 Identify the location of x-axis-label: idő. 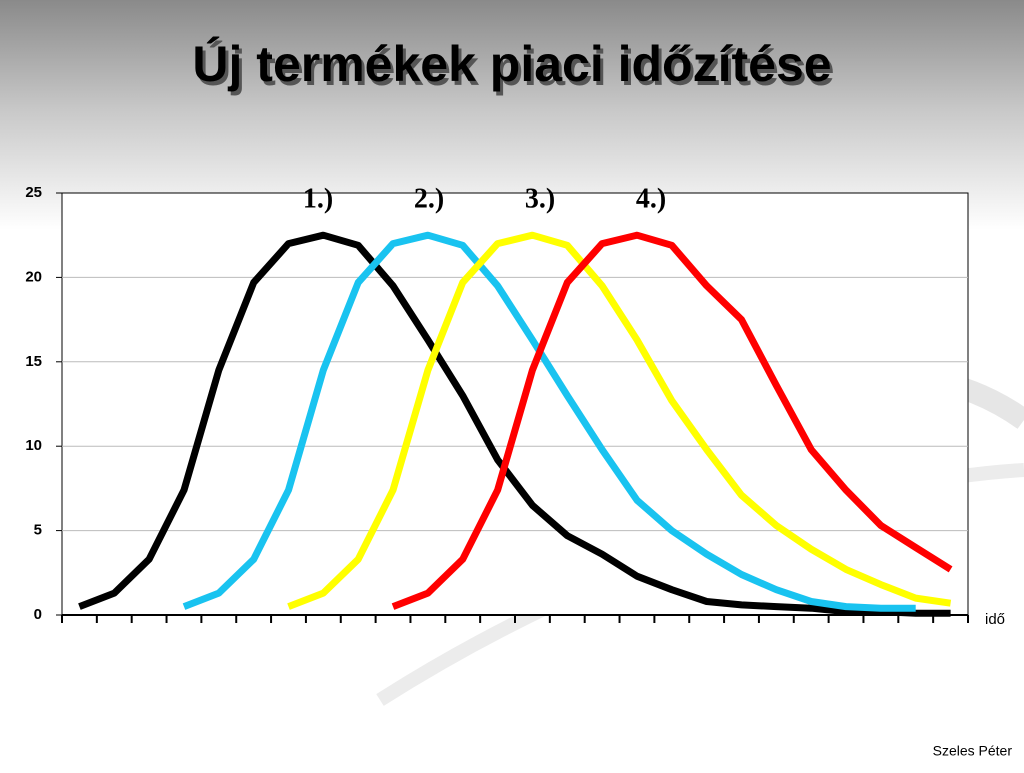
(995, 619).